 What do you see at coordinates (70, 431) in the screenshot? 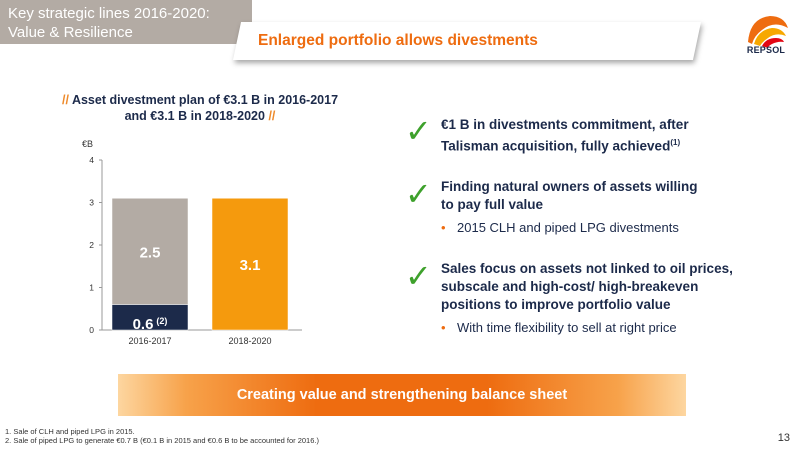
I see `footnote-1: 1. Sale of CLH and piped LPG in 2015.` at bounding box center [70, 431].